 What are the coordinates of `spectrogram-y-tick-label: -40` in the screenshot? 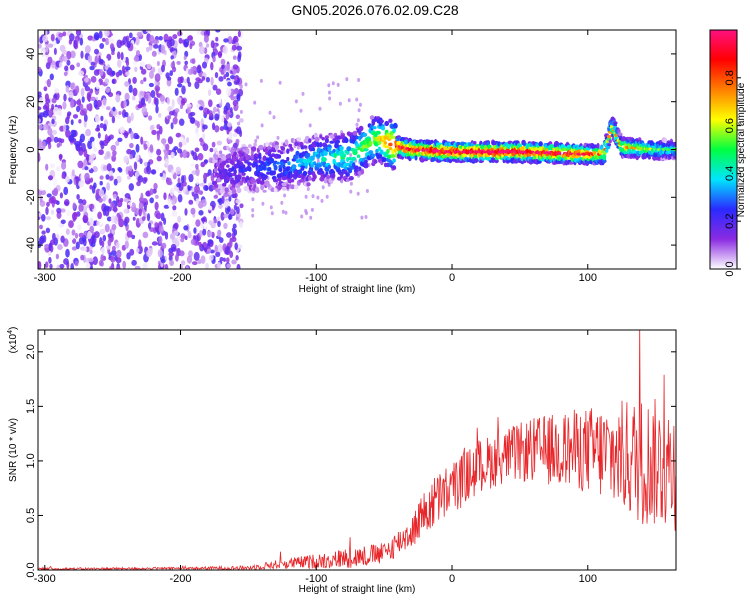 It's located at (31, 245).